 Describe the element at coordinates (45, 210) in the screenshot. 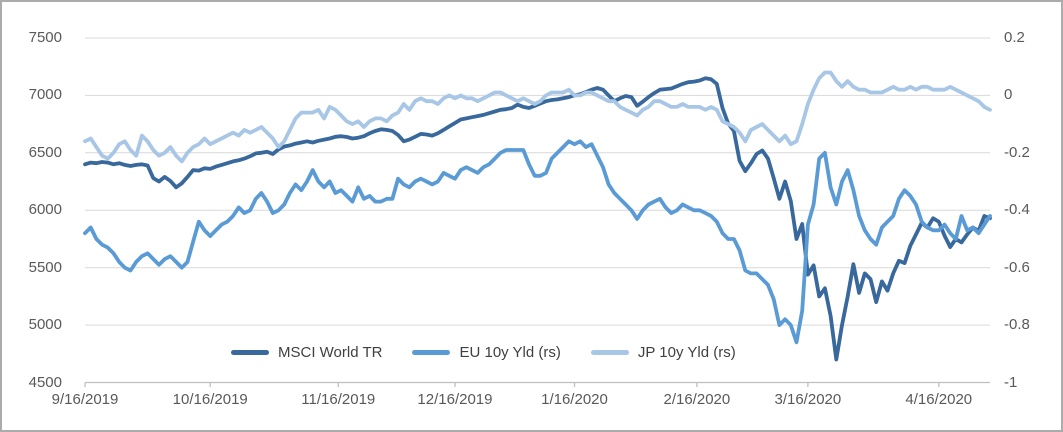

I see `left-y-axis-tick-label: 6000` at that location.